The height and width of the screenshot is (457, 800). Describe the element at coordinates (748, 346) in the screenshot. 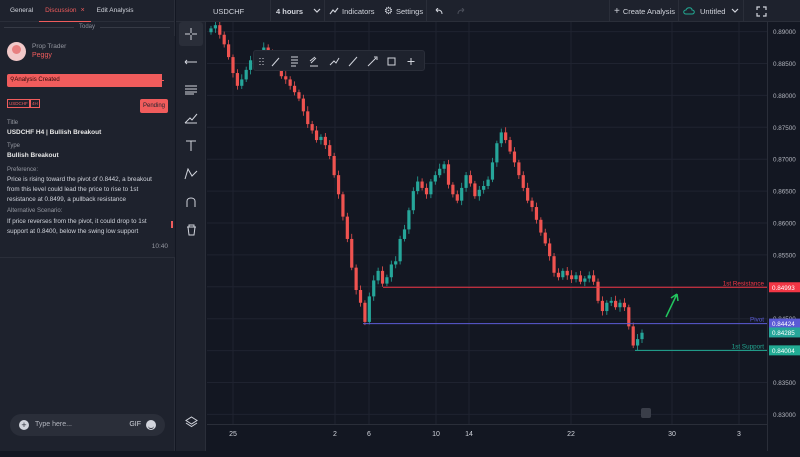

I see `level-label-3: 1st Support` at that location.